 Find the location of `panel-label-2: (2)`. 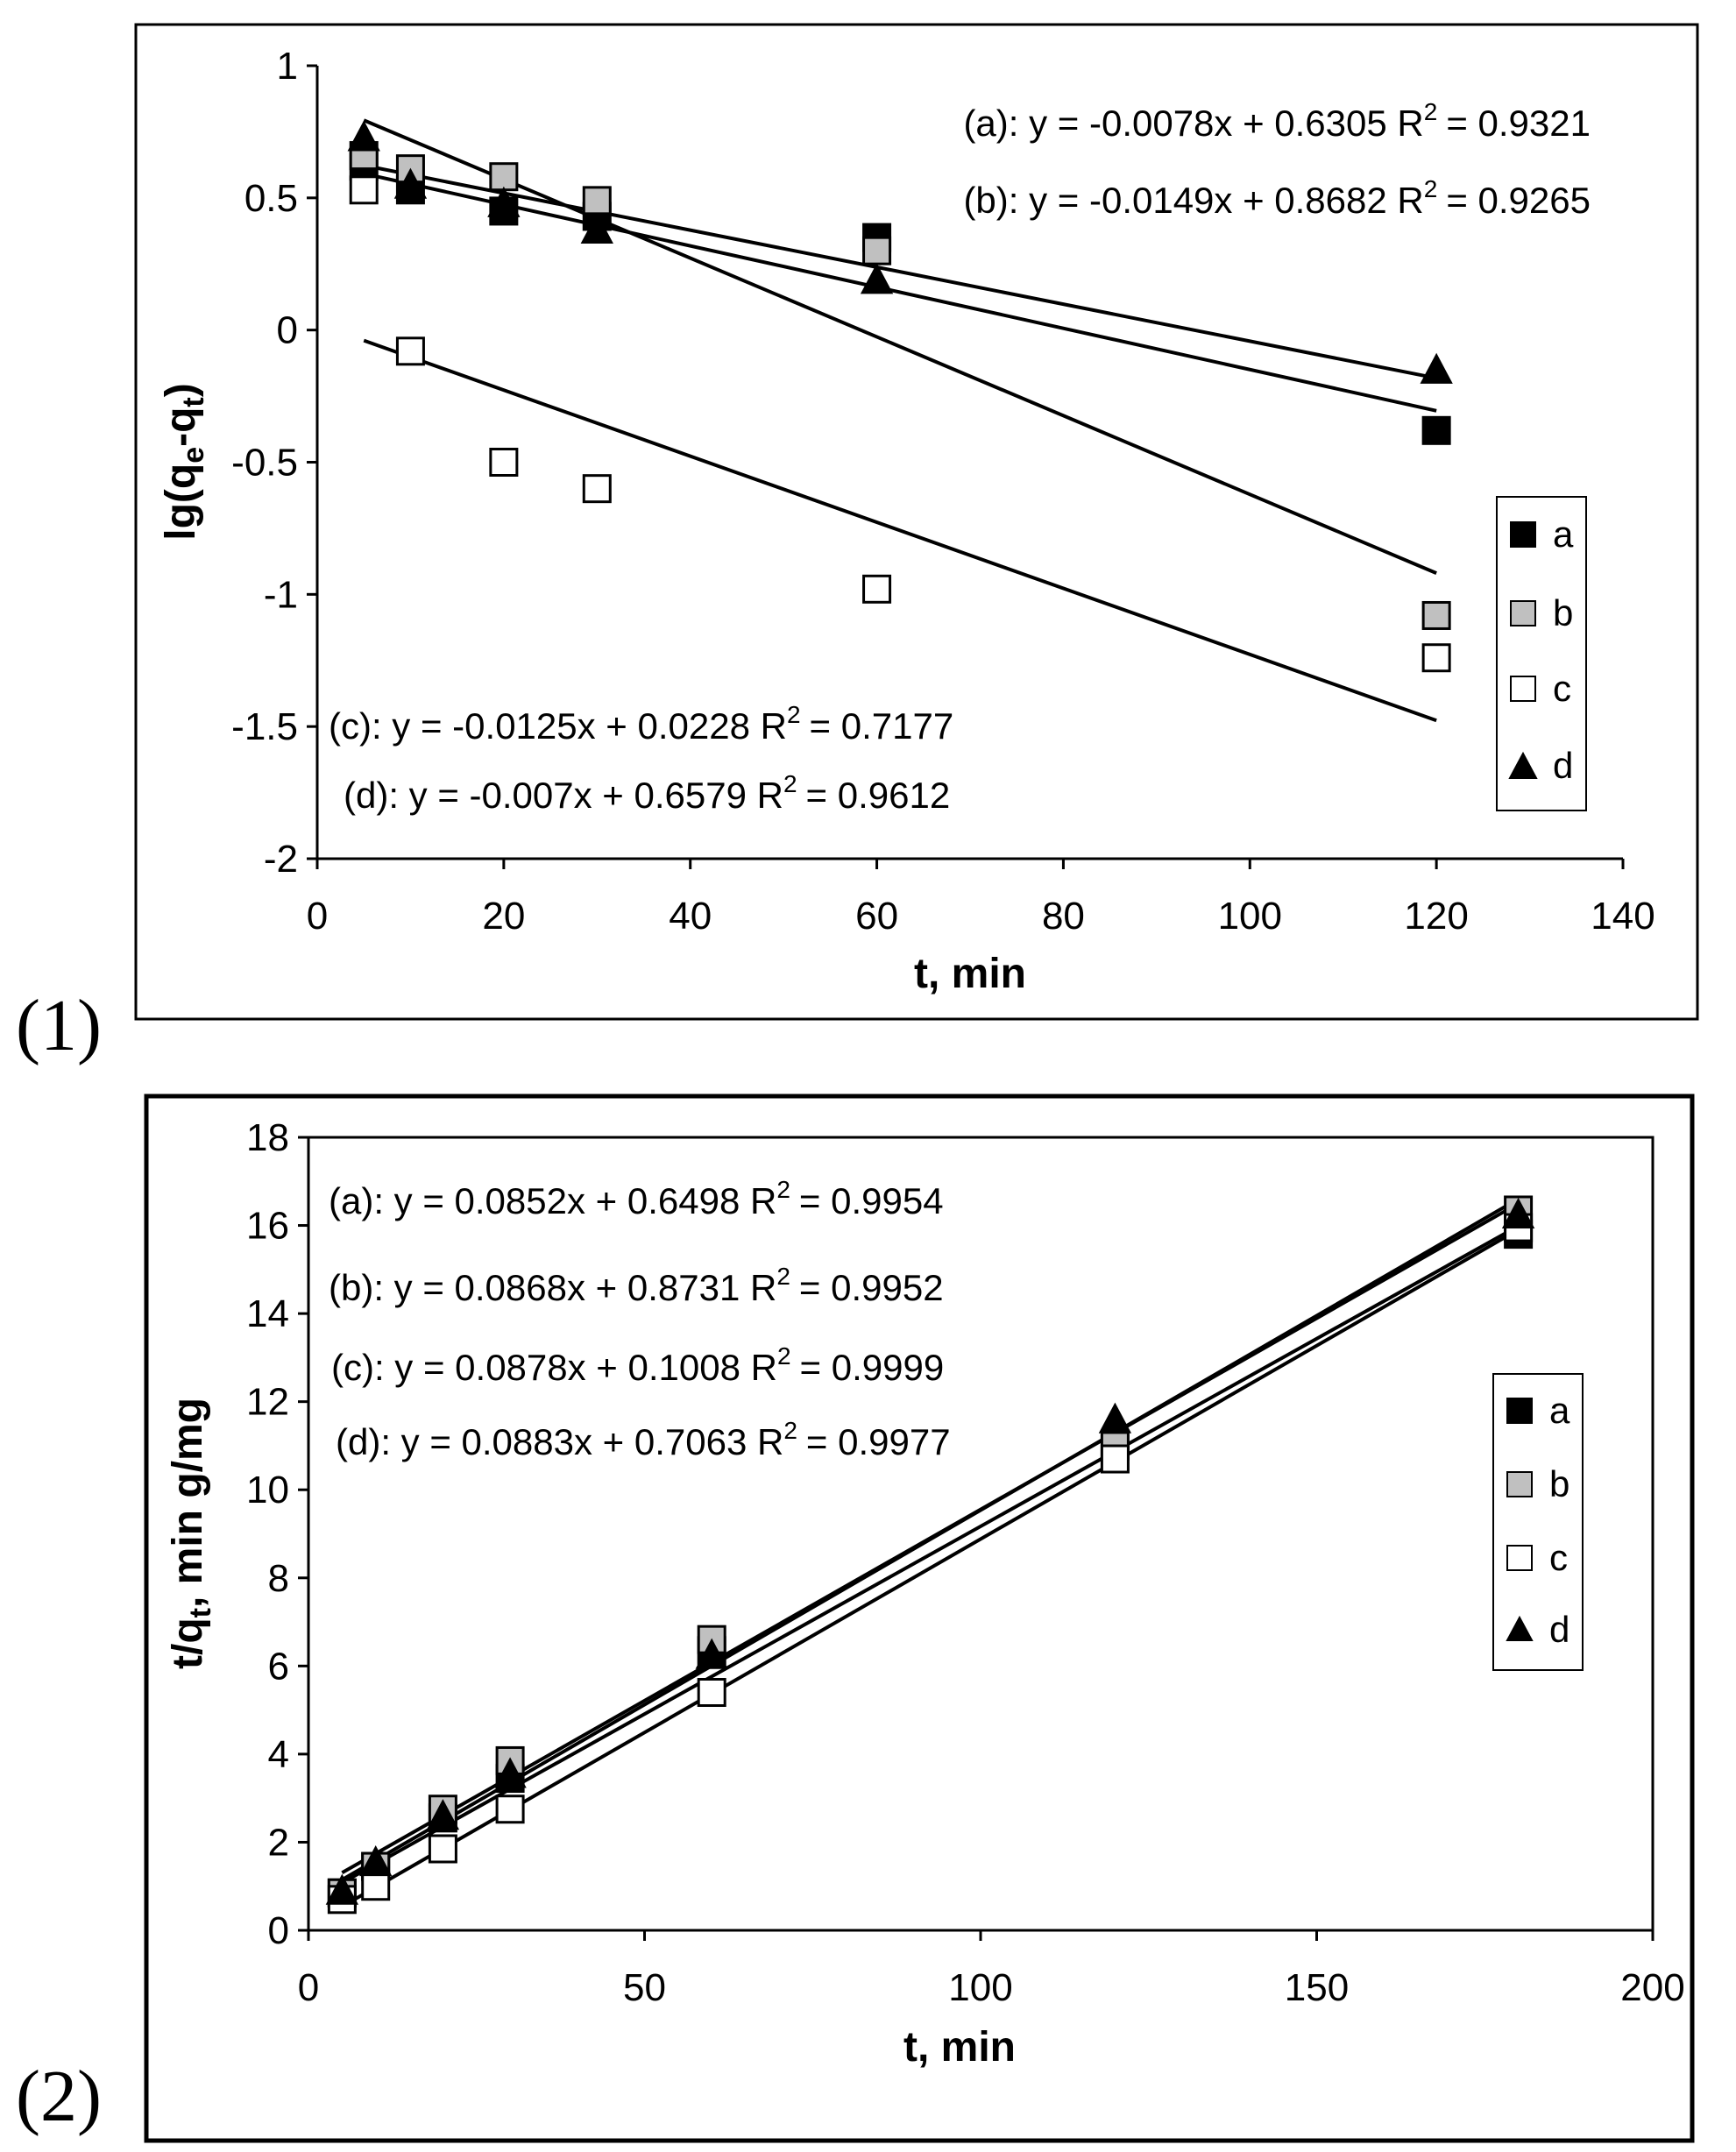

panel-label-2: (2) is located at coordinates (59, 2096).